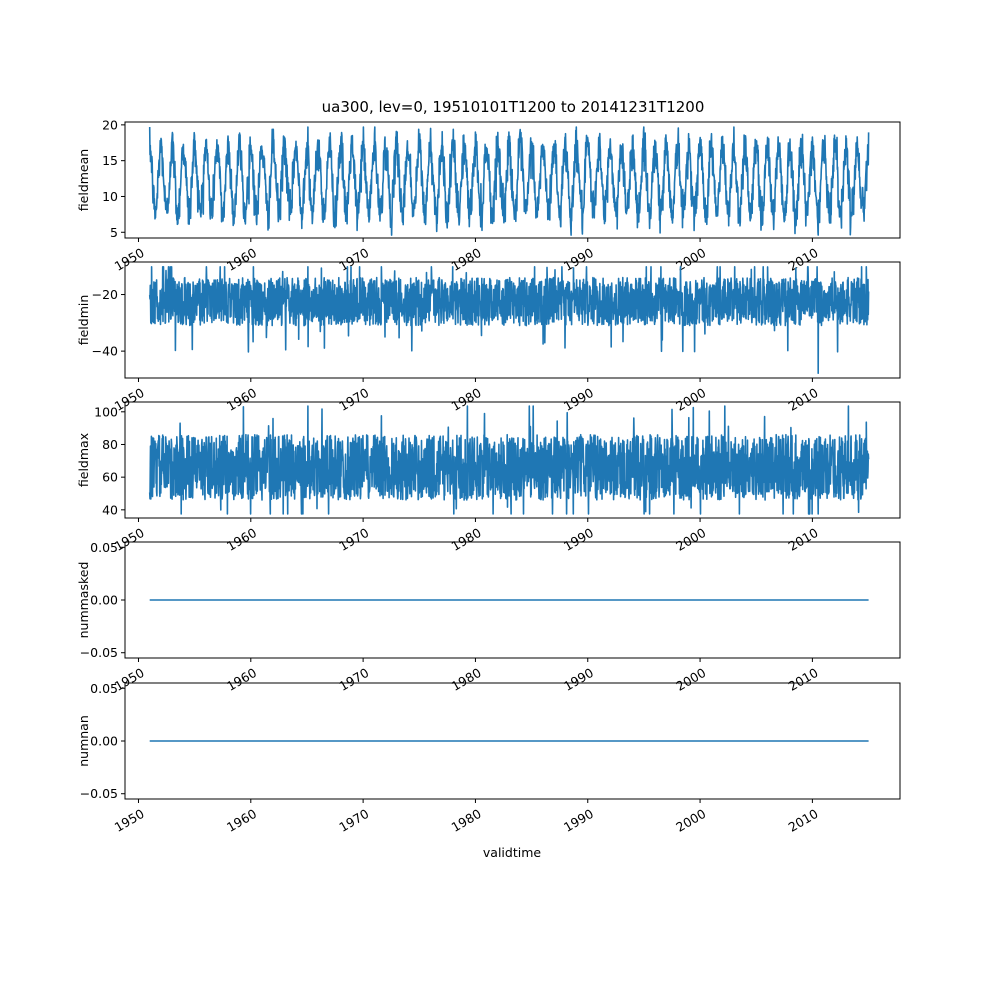 This screenshot has height=1000, width=1000. What do you see at coordinates (114, 232) in the screenshot?
I see `fieldmean-y-tick-label: 5` at bounding box center [114, 232].